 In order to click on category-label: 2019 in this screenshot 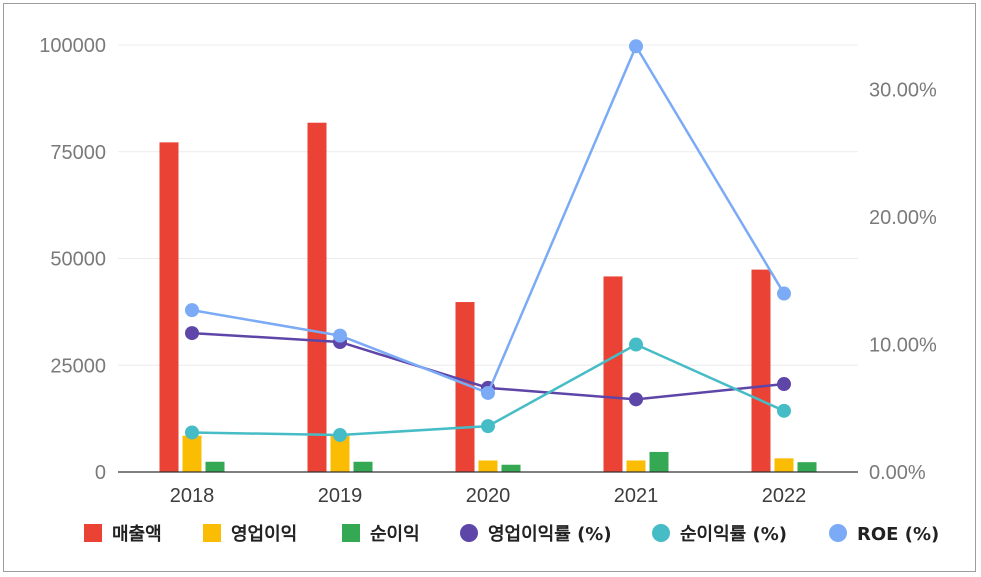, I will do `click(340, 496)`.